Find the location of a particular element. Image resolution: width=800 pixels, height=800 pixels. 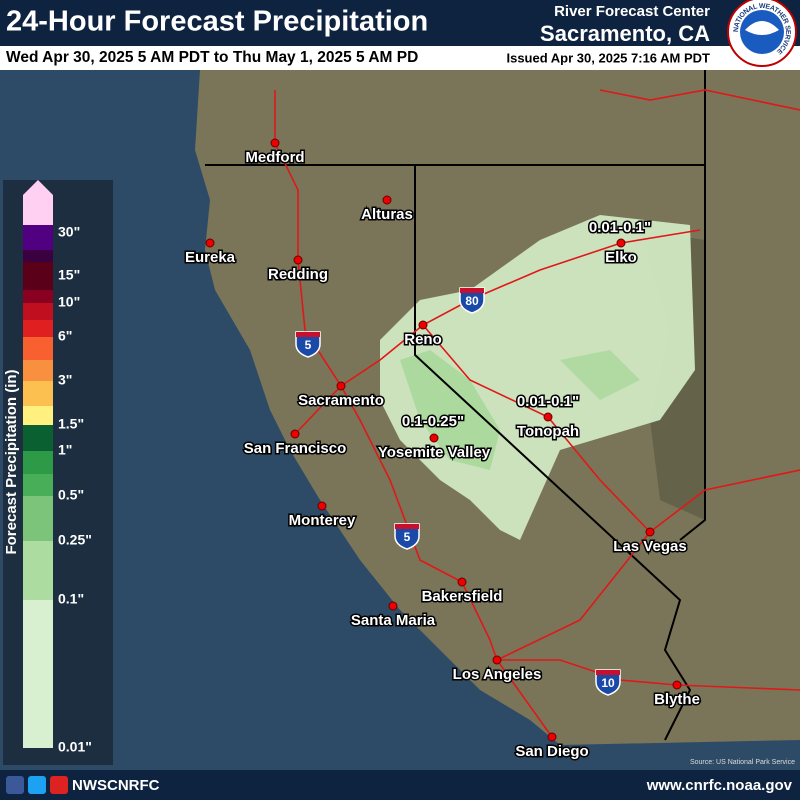

title-bar is located at coordinates (400, 23).